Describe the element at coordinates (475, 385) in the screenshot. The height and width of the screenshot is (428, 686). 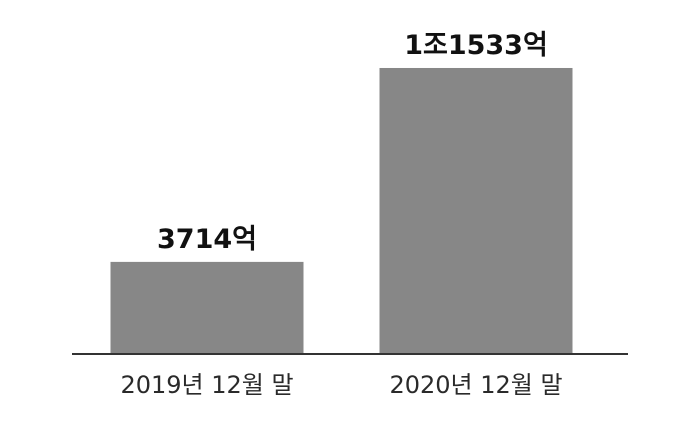
I see `x-tick-label-2: 2020년 12월 말` at that location.